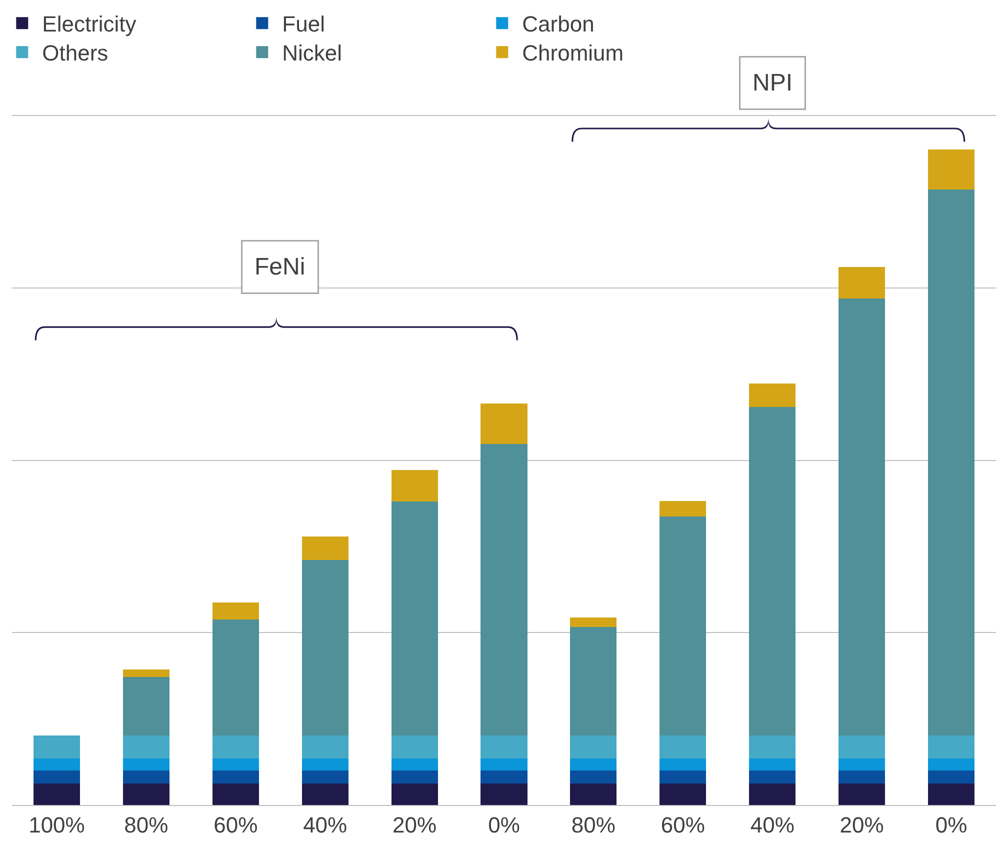 This screenshot has height=851, width=998. Describe the element at coordinates (303, 24) in the screenshot. I see `legend-label: Fuel` at that location.